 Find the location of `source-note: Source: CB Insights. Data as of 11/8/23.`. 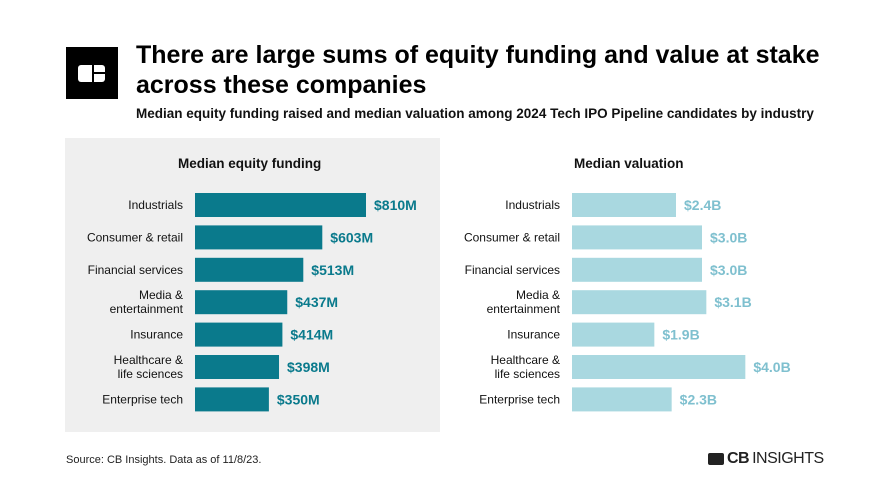

source-note: Source: CB Insights. Data as of 11/8/23. is located at coordinates (164, 460).